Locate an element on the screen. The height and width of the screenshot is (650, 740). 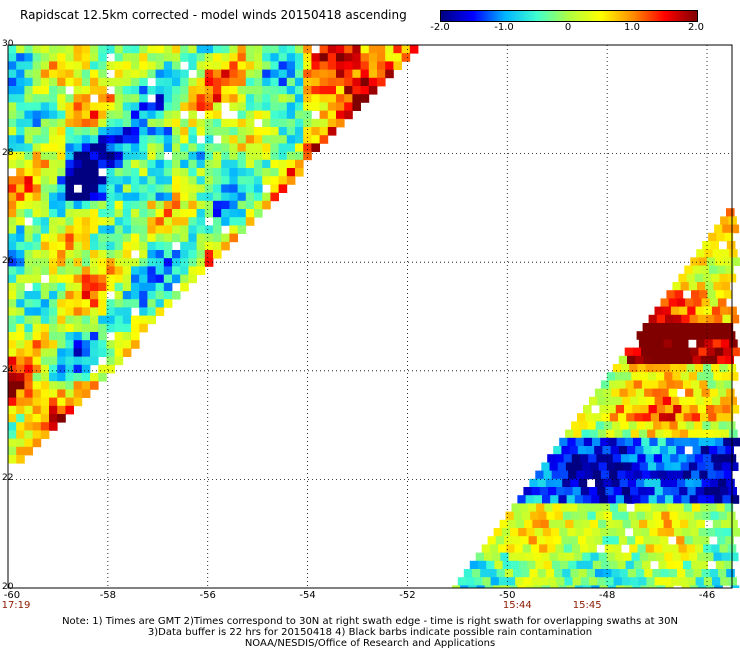
longitude-label: -52 is located at coordinates (407, 595).